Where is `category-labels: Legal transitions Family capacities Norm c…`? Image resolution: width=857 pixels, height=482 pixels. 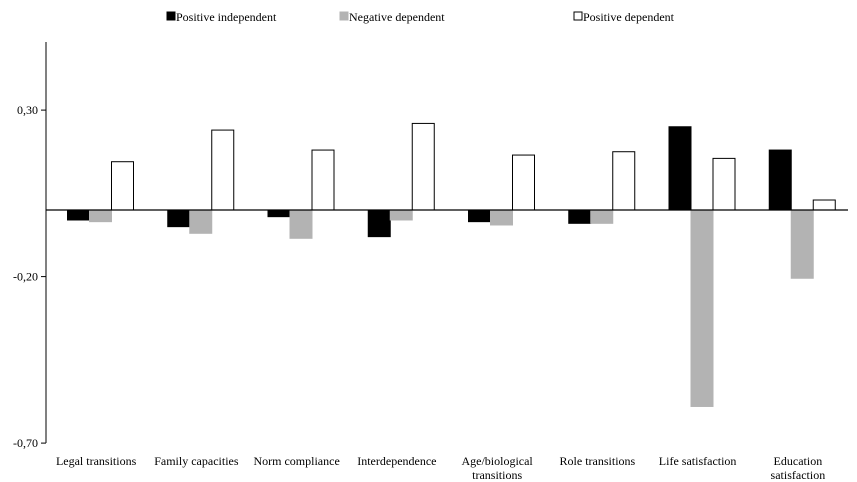
category-labels: Legal transitions Family capacities Norm c… is located at coordinates (440, 468).